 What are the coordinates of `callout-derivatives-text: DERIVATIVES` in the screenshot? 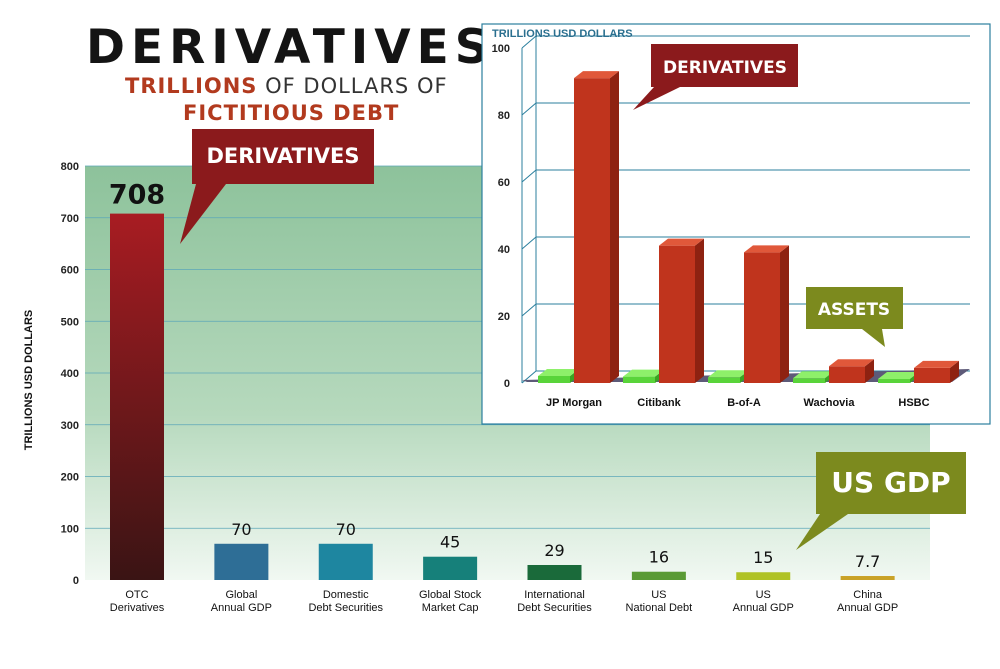 It's located at (282, 156).